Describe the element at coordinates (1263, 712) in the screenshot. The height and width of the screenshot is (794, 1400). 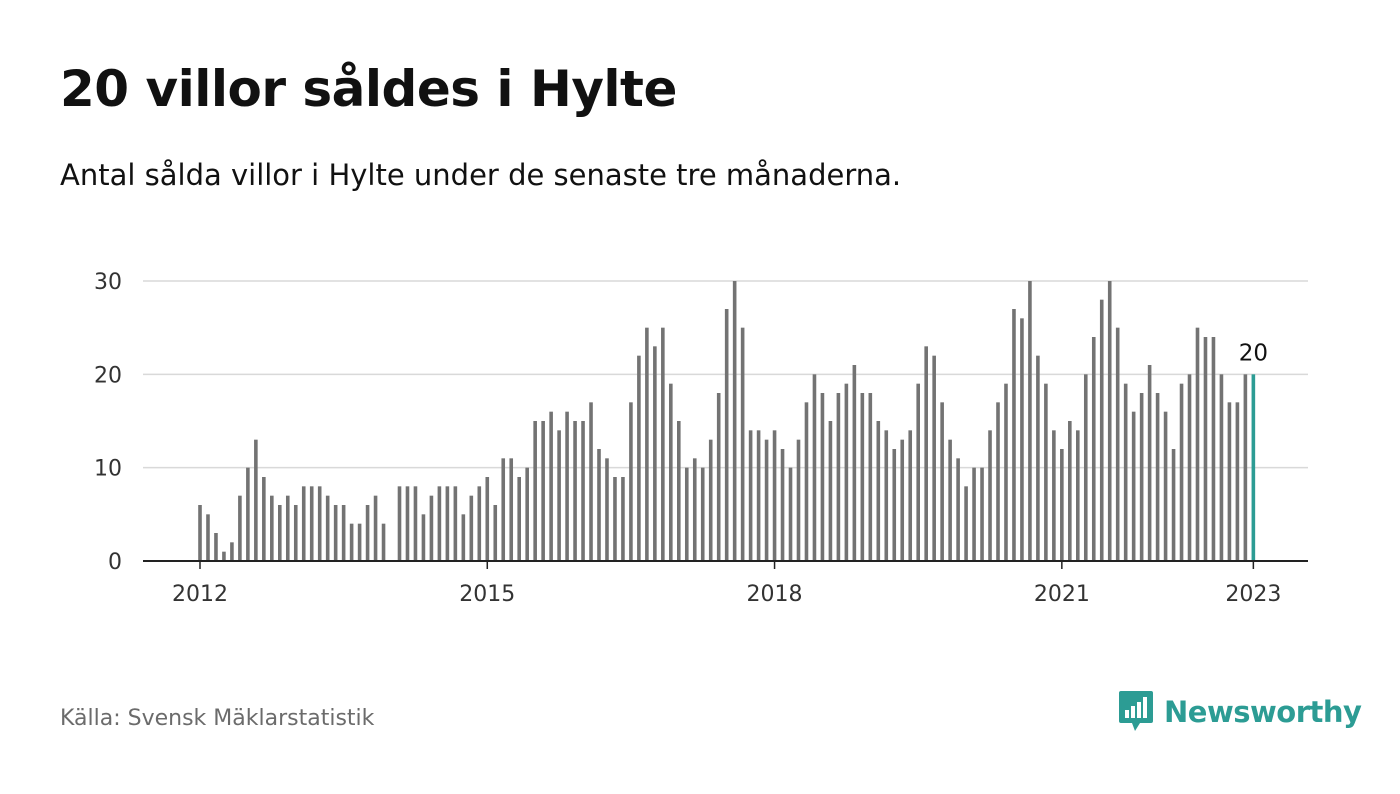
I see `brand-name: Newsworthy` at that location.